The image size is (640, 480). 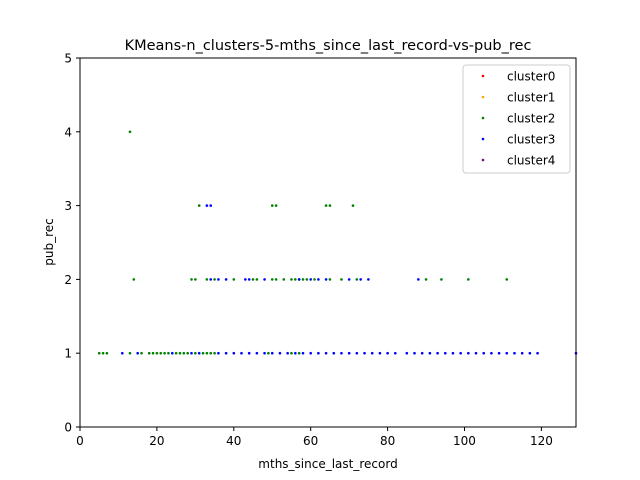 I want to click on legend-marker-cluster1, so click(x=483, y=97).